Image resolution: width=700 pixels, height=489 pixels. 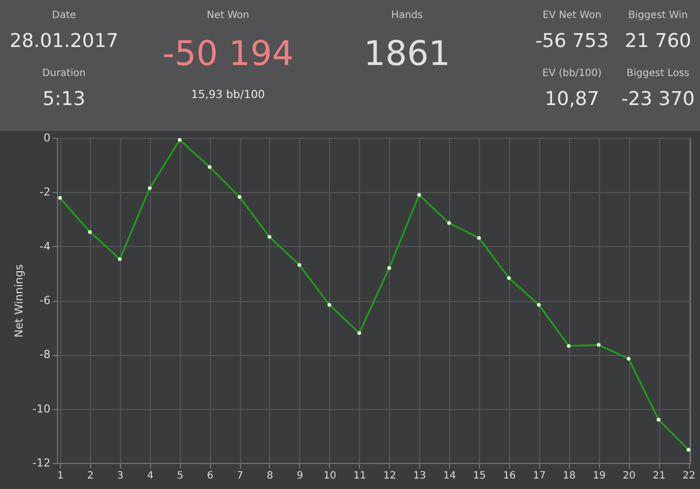 I want to click on text: 1861, so click(x=407, y=54).